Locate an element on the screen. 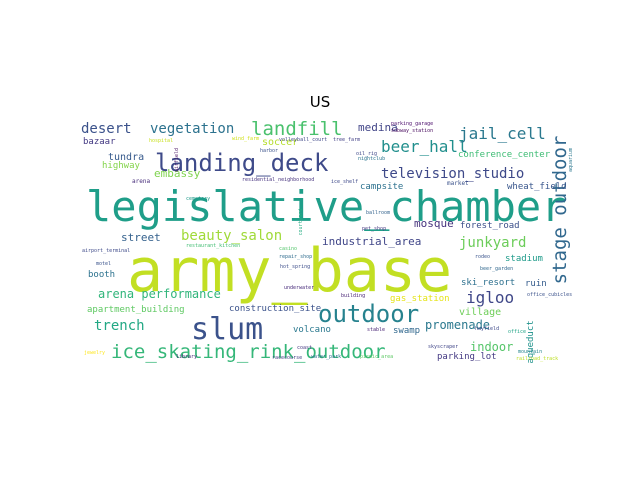 This screenshot has width=640, height=480. word-beauty-salon: beauty_salon is located at coordinates (231, 236).